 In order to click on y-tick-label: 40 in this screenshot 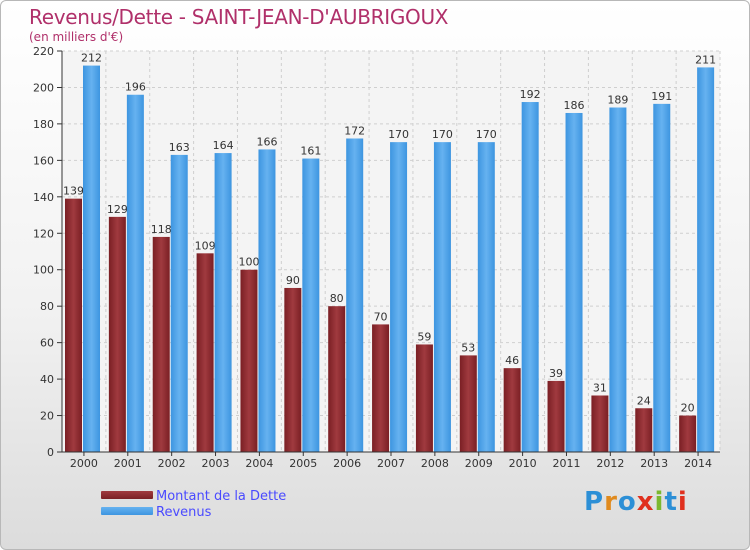, I will do `click(47, 379)`.